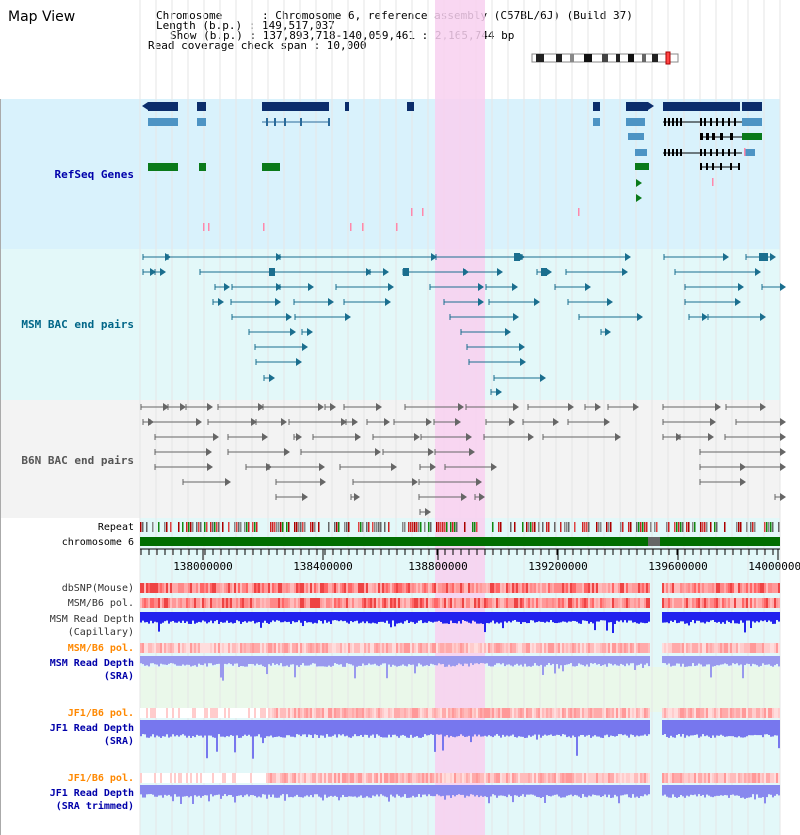 This screenshot has width=800, height=835. What do you see at coordinates (94, 174) in the screenshot?
I see `track-label-refseq: RefSeq Genes` at bounding box center [94, 174].